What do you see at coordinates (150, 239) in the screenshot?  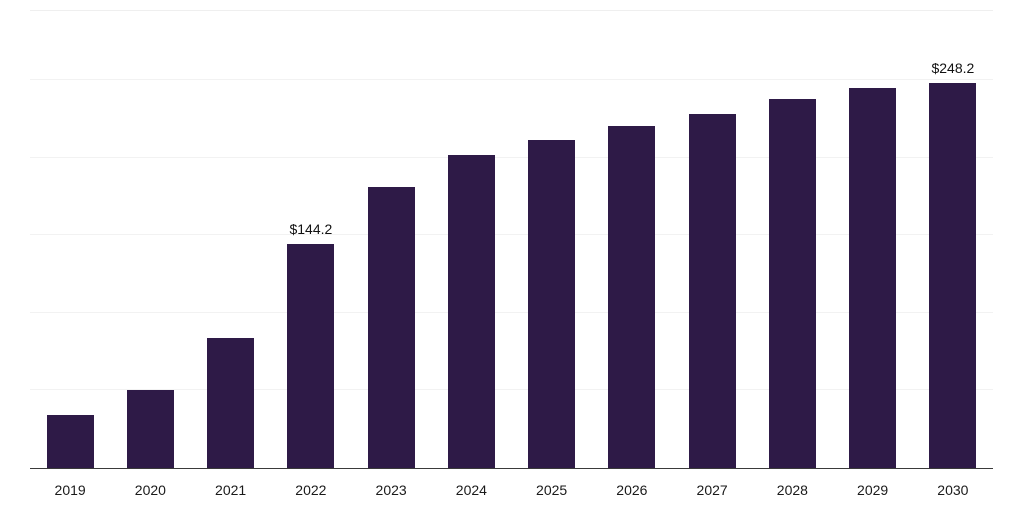 I see `bar-slot-2020` at bounding box center [150, 239].